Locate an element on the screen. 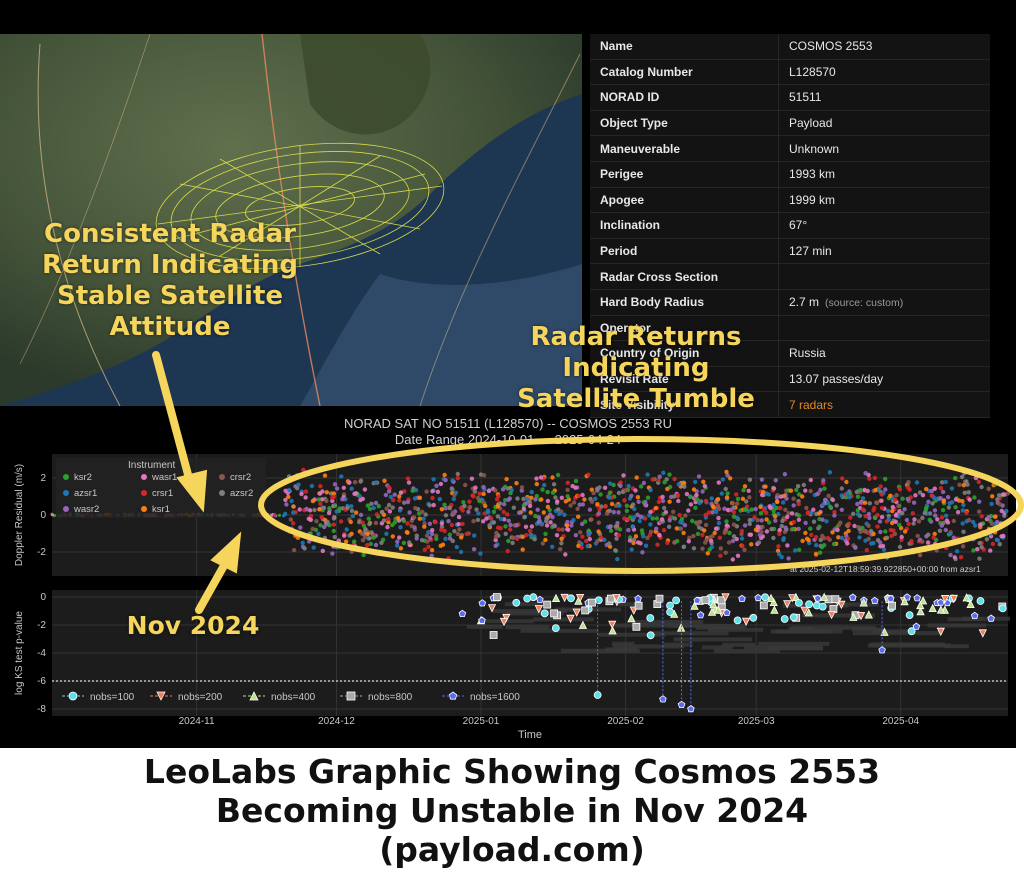 This screenshot has width=1024, height=893. doppler-legend-label: azsr2 is located at coordinates (241, 493).